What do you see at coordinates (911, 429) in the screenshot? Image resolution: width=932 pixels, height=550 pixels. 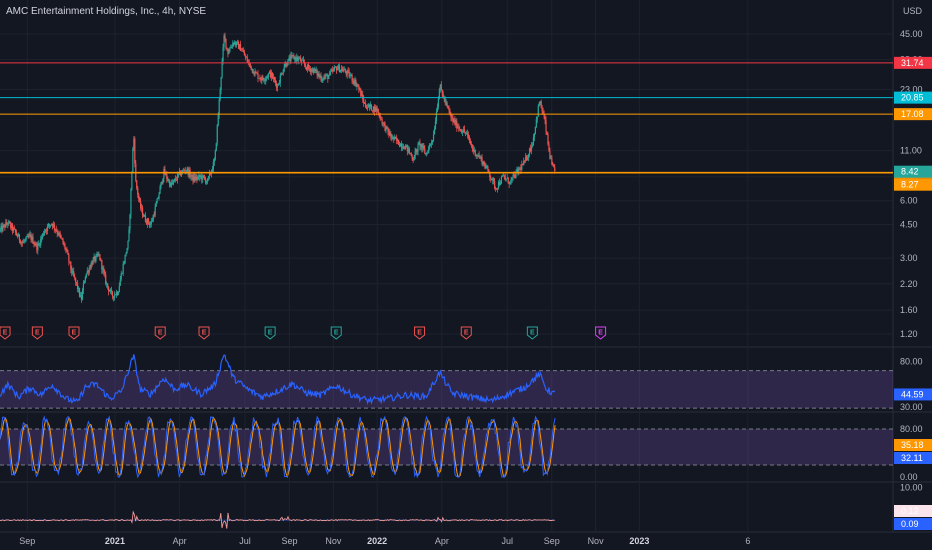 I see `stoch-tick-label: 80.00` at bounding box center [911, 429].